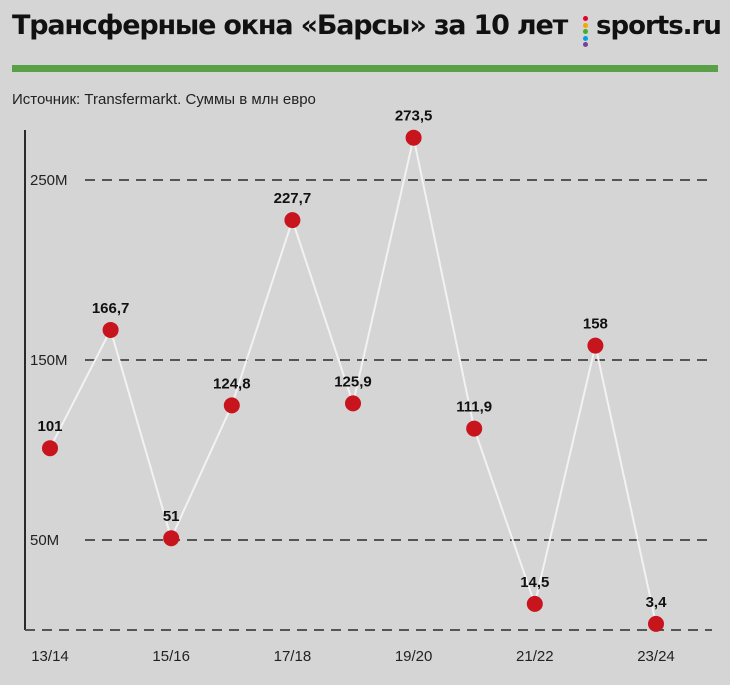 This screenshot has height=685, width=730. I want to click on data-label: 3,4, so click(657, 602).